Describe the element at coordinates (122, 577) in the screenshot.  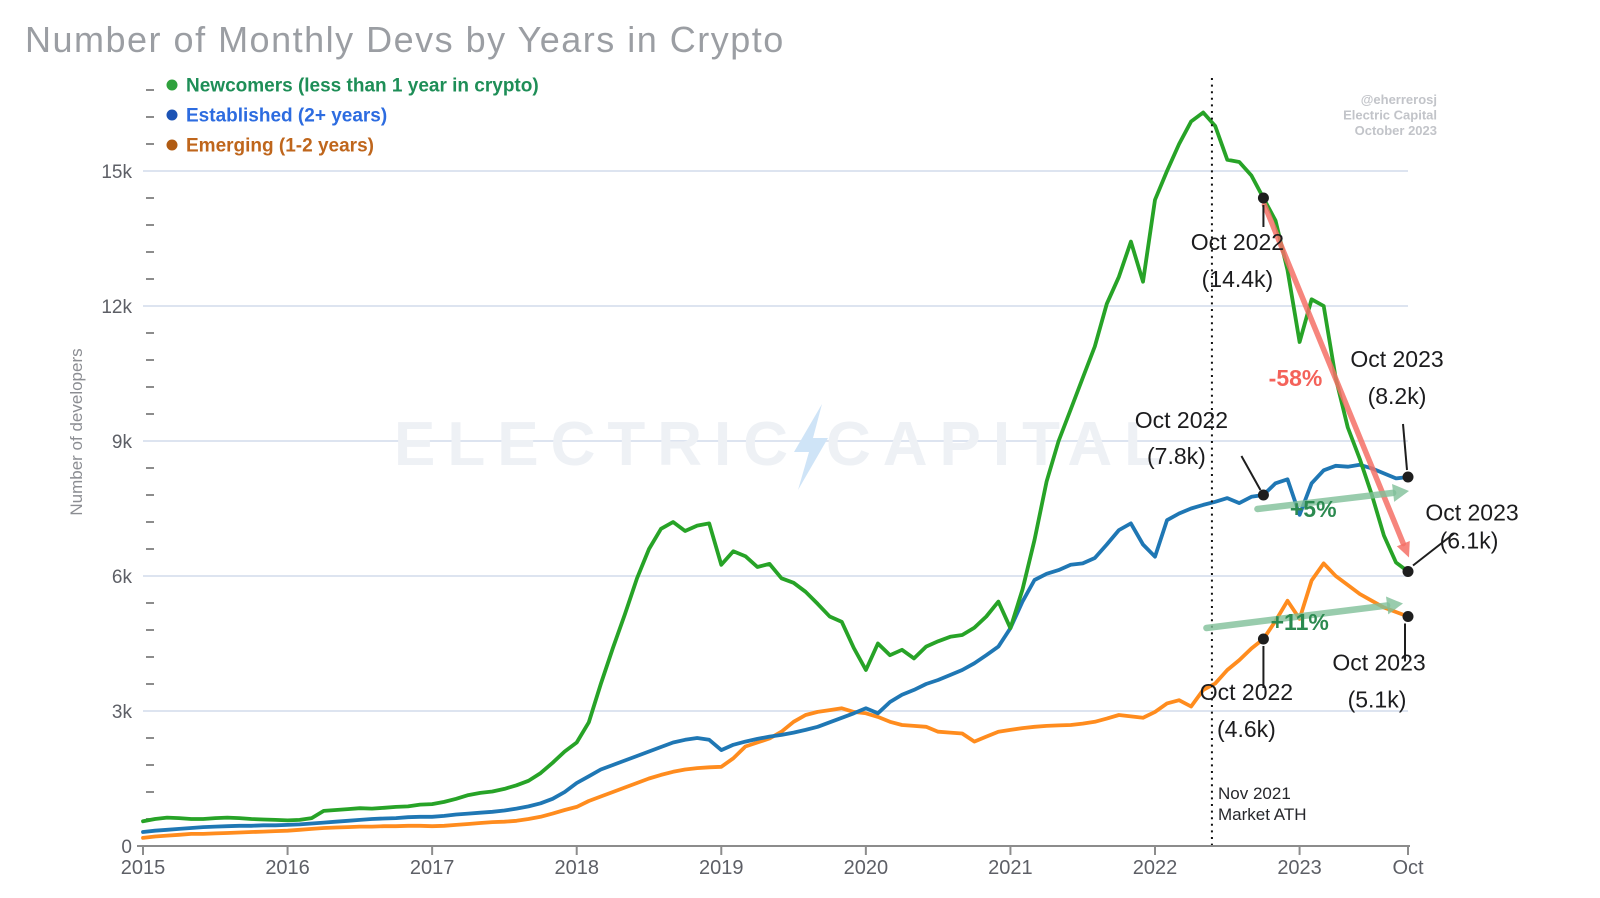
I see `y-tick-label-6k: 6k` at that location.